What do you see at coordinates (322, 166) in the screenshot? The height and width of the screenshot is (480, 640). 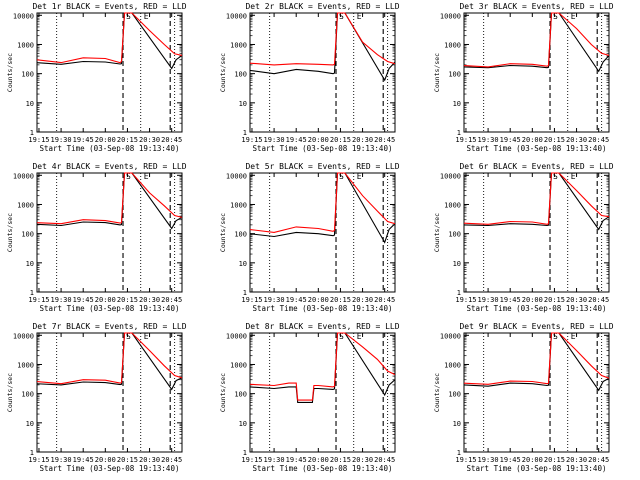 I see `panel-title: Det 5r BLACK = Events, RED = LLD` at bounding box center [322, 166].